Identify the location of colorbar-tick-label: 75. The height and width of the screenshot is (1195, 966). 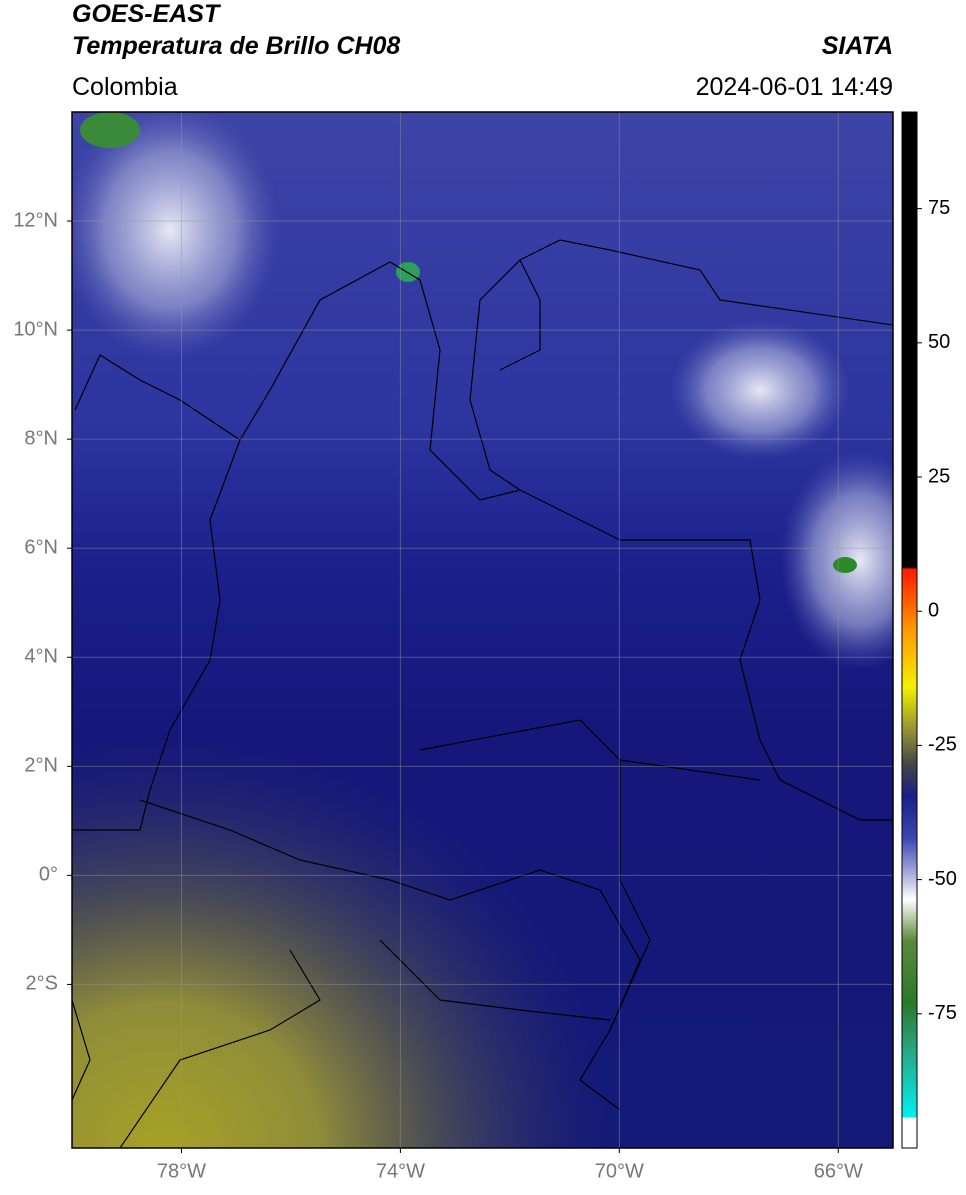
(939, 208).